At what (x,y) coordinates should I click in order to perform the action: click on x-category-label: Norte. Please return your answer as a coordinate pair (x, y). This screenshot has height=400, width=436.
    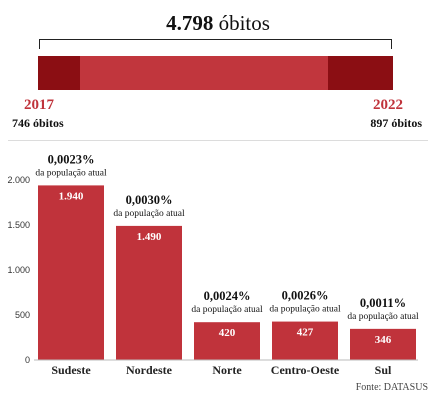
    Looking at the image, I should click on (227, 370).